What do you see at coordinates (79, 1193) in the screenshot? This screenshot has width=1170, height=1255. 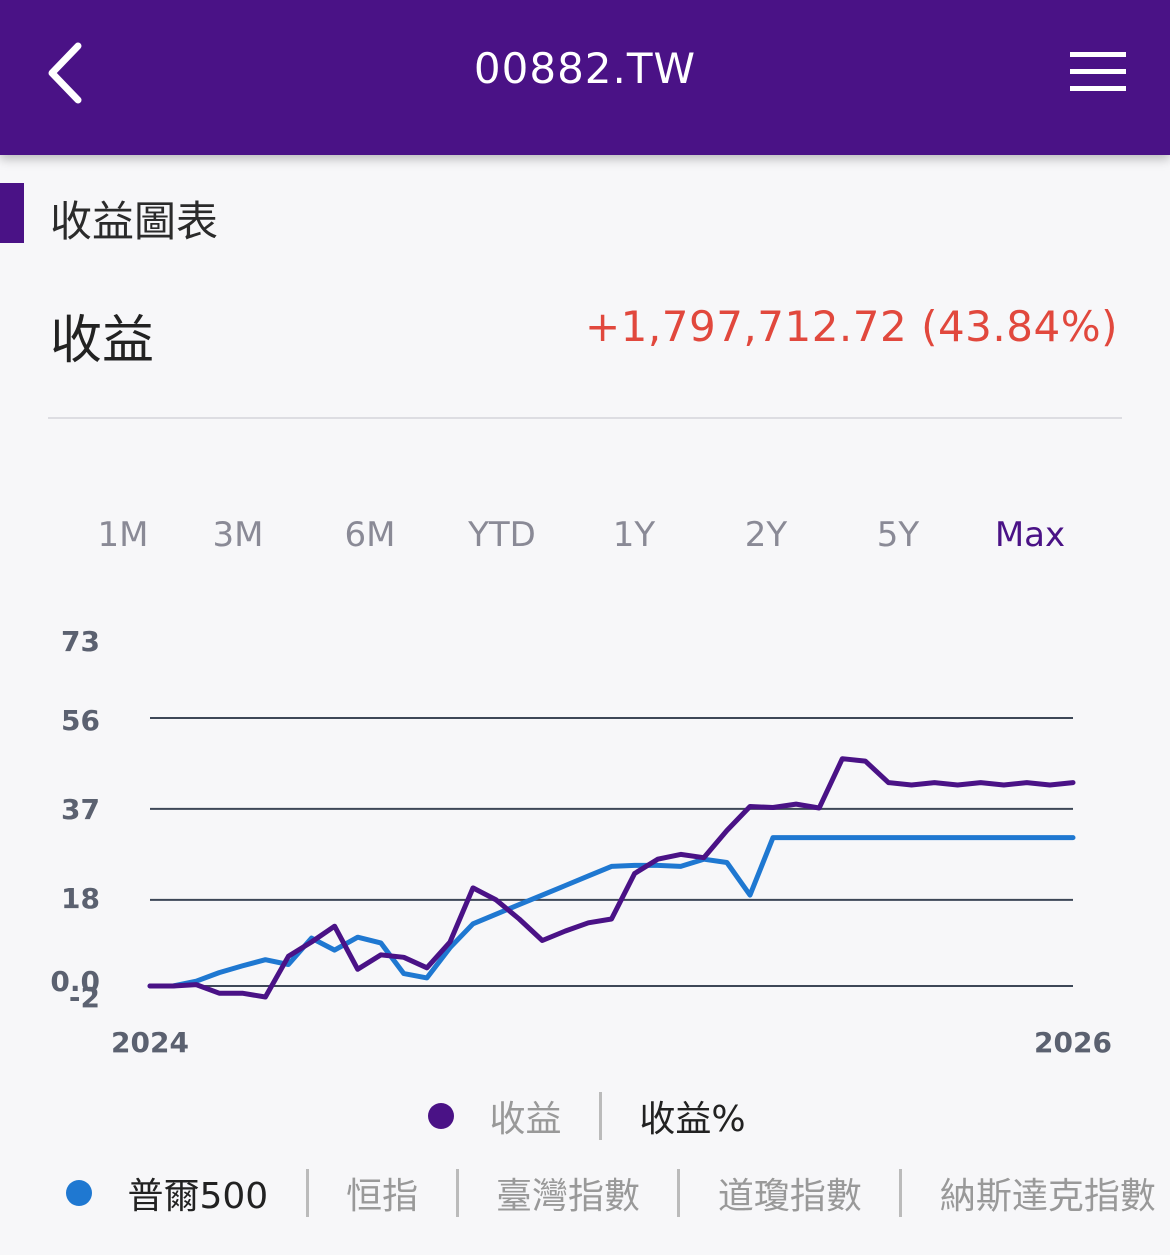 I see `legend-dot-sp500` at bounding box center [79, 1193].